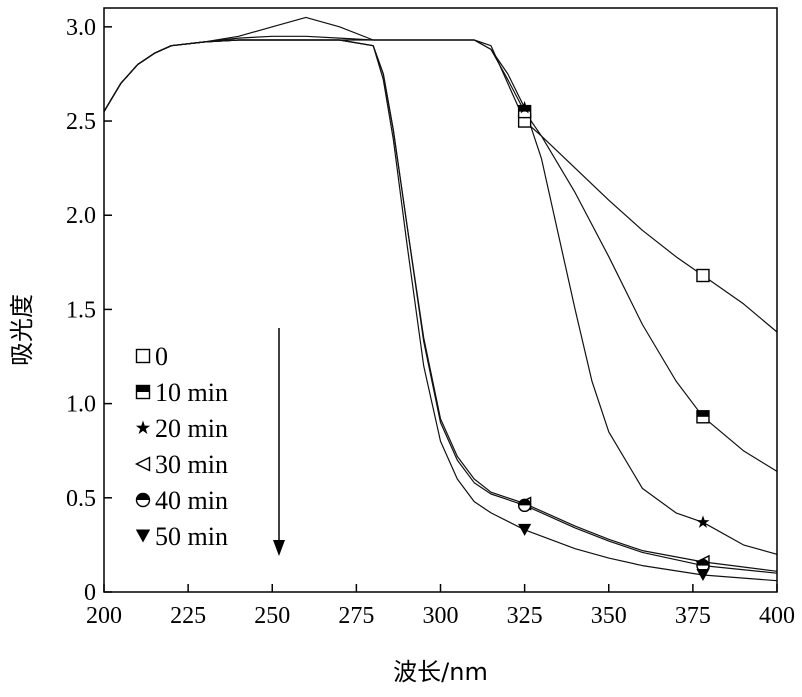 The height and width of the screenshot is (697, 802). I want to click on x-tick-label: 225, so click(188, 616).